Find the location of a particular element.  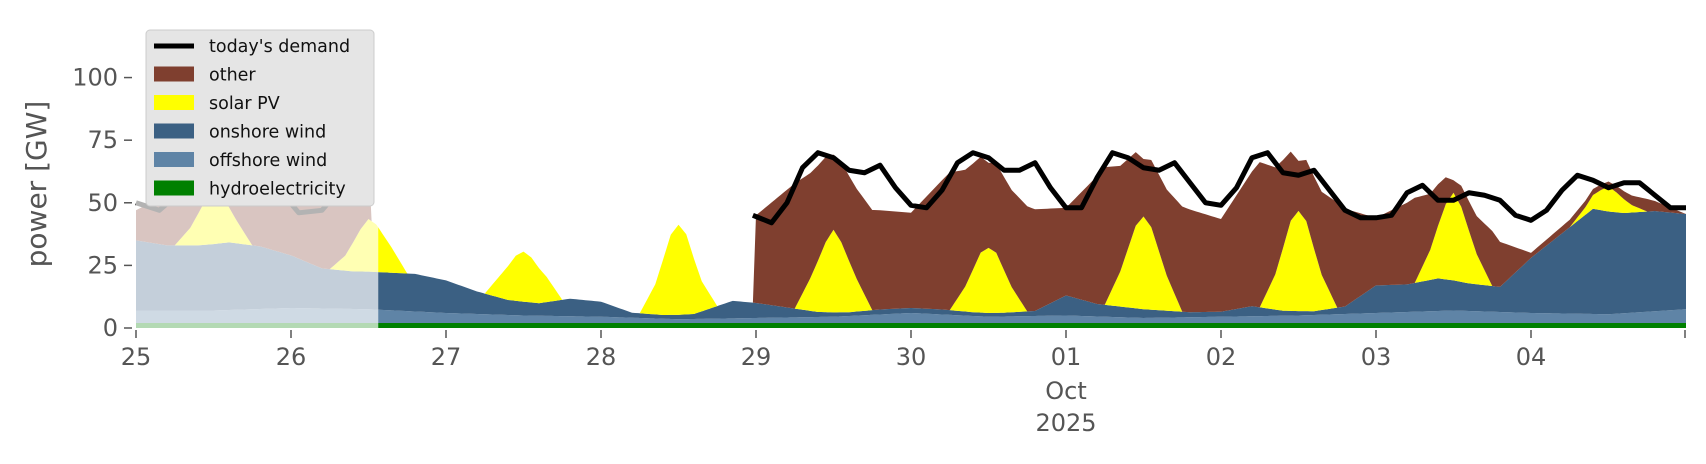

y-tick-label: 100 is located at coordinates (95, 78).